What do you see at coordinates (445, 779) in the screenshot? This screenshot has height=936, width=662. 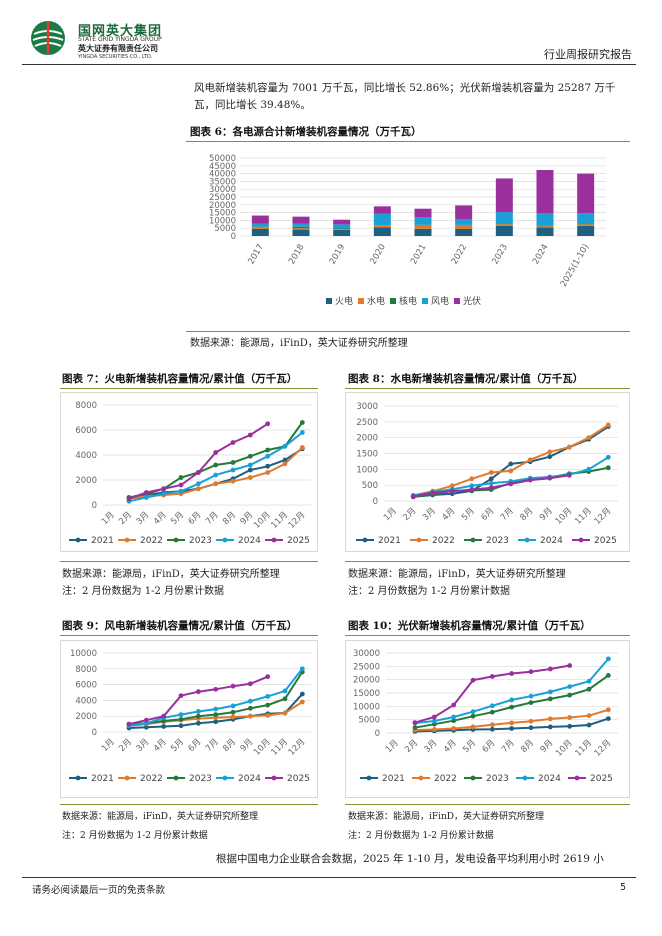 I see `legend-label: 2022` at bounding box center [445, 779].